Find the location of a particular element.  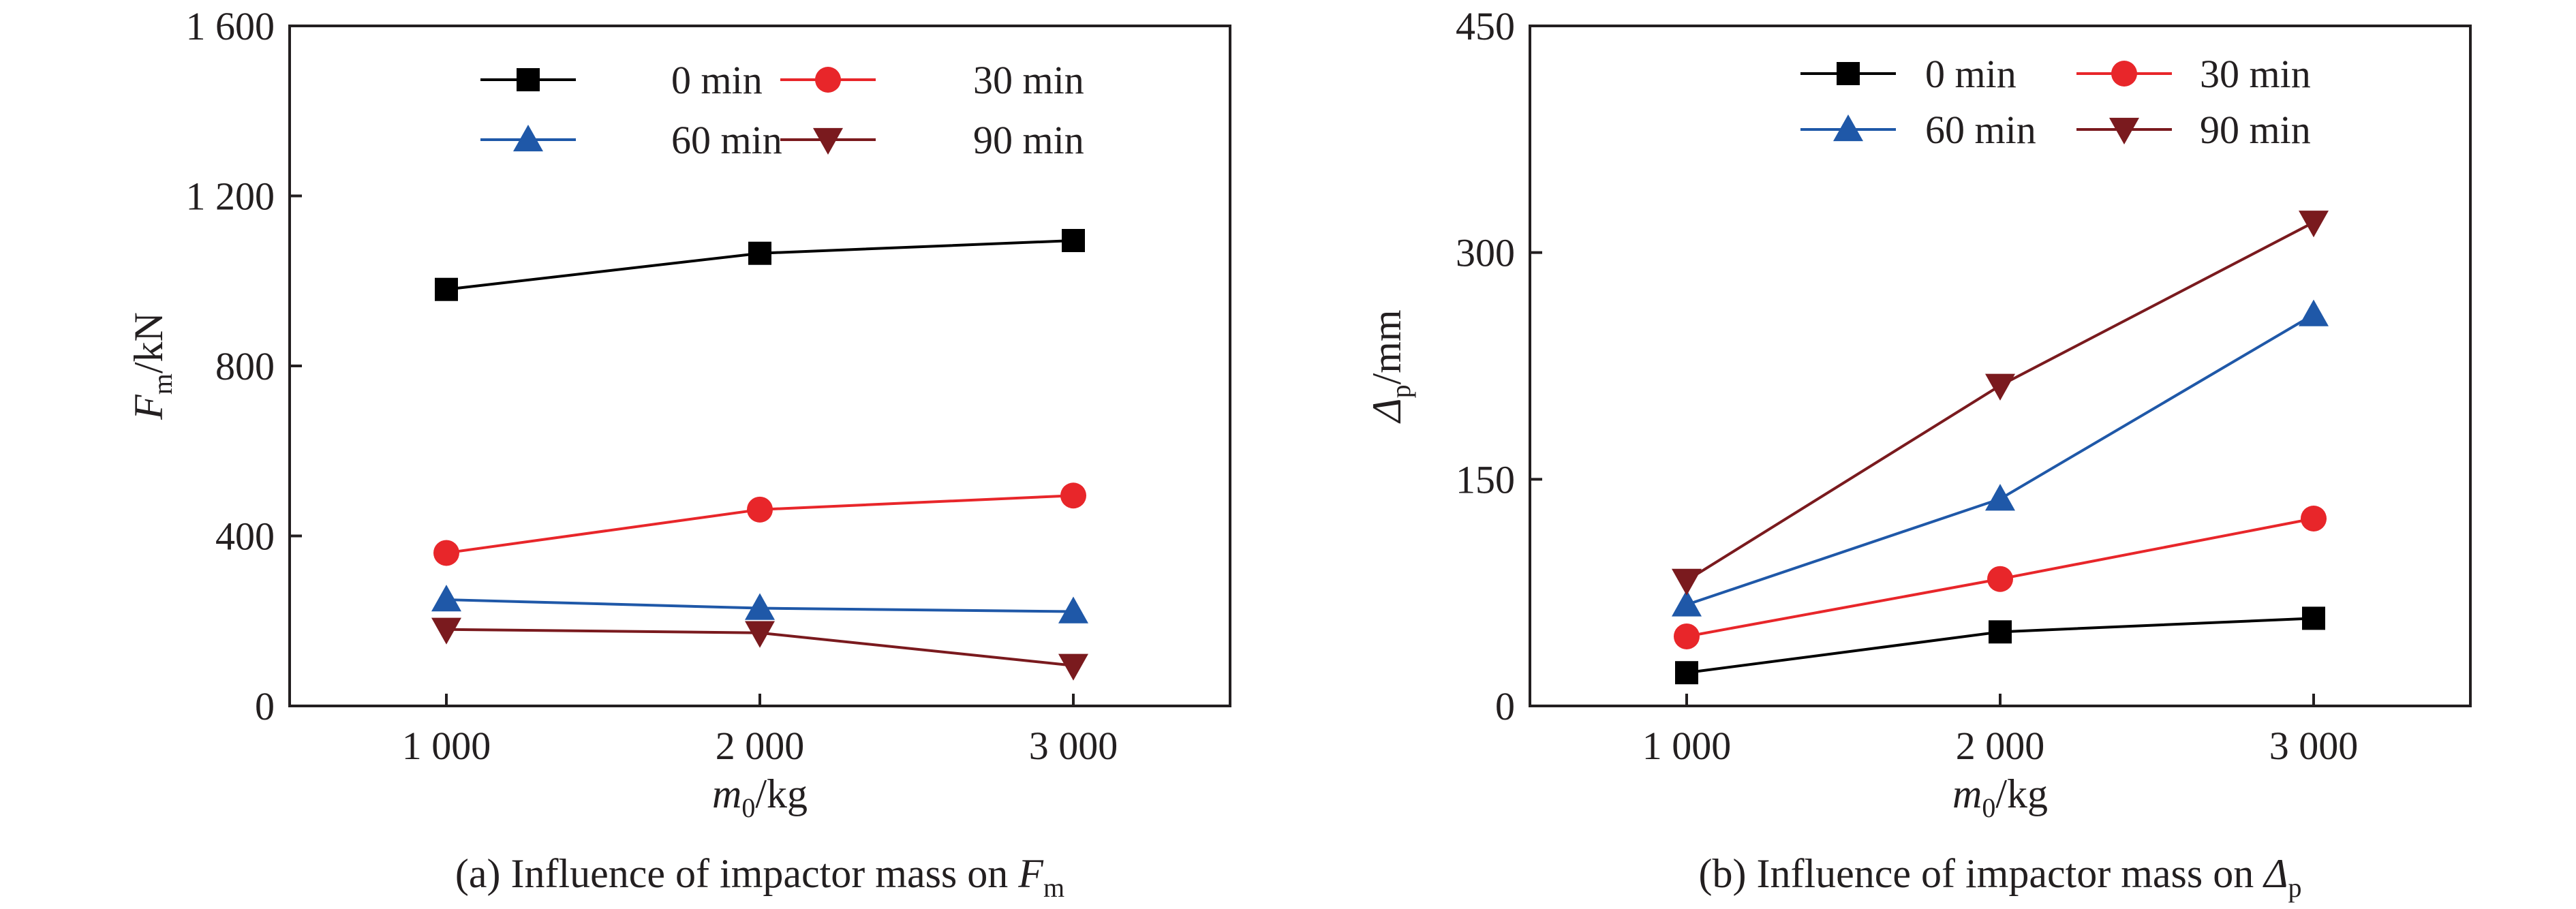

legend-label: 30 min is located at coordinates (1028, 80).